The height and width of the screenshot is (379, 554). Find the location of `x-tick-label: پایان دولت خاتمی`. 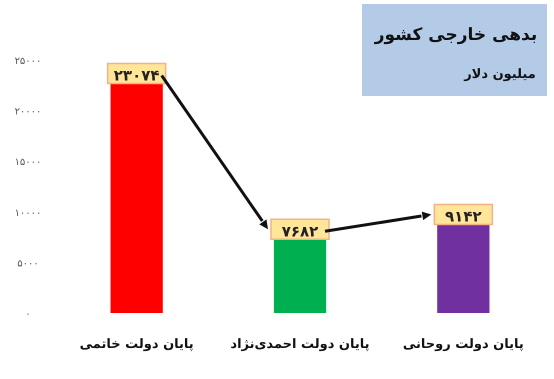

x-tick-label: پایان دولت خاتمی is located at coordinates (137, 344).